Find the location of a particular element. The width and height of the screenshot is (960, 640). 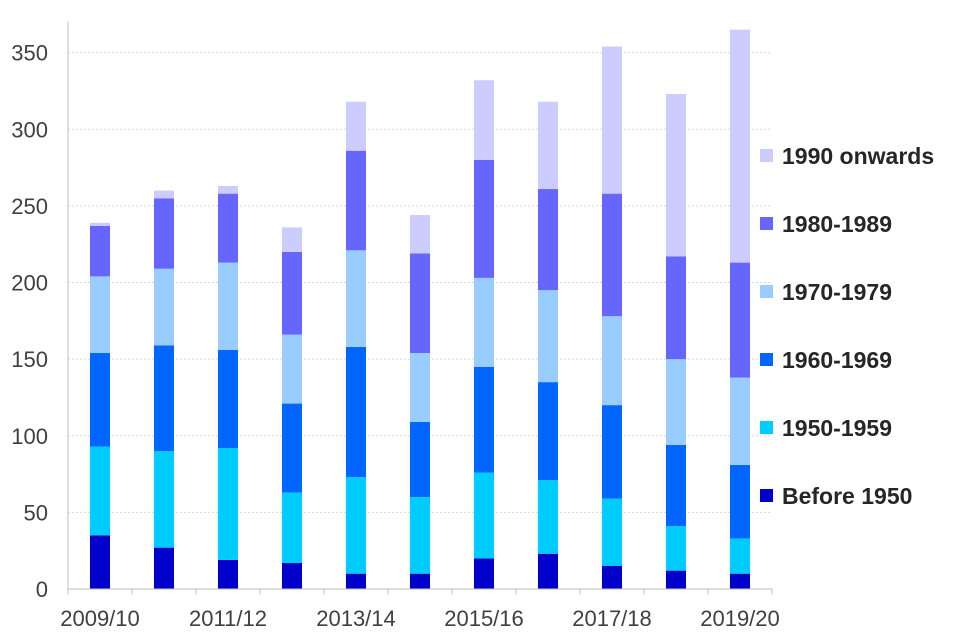

legend-label-1980-1989: 1980-1989 is located at coordinates (837, 224).